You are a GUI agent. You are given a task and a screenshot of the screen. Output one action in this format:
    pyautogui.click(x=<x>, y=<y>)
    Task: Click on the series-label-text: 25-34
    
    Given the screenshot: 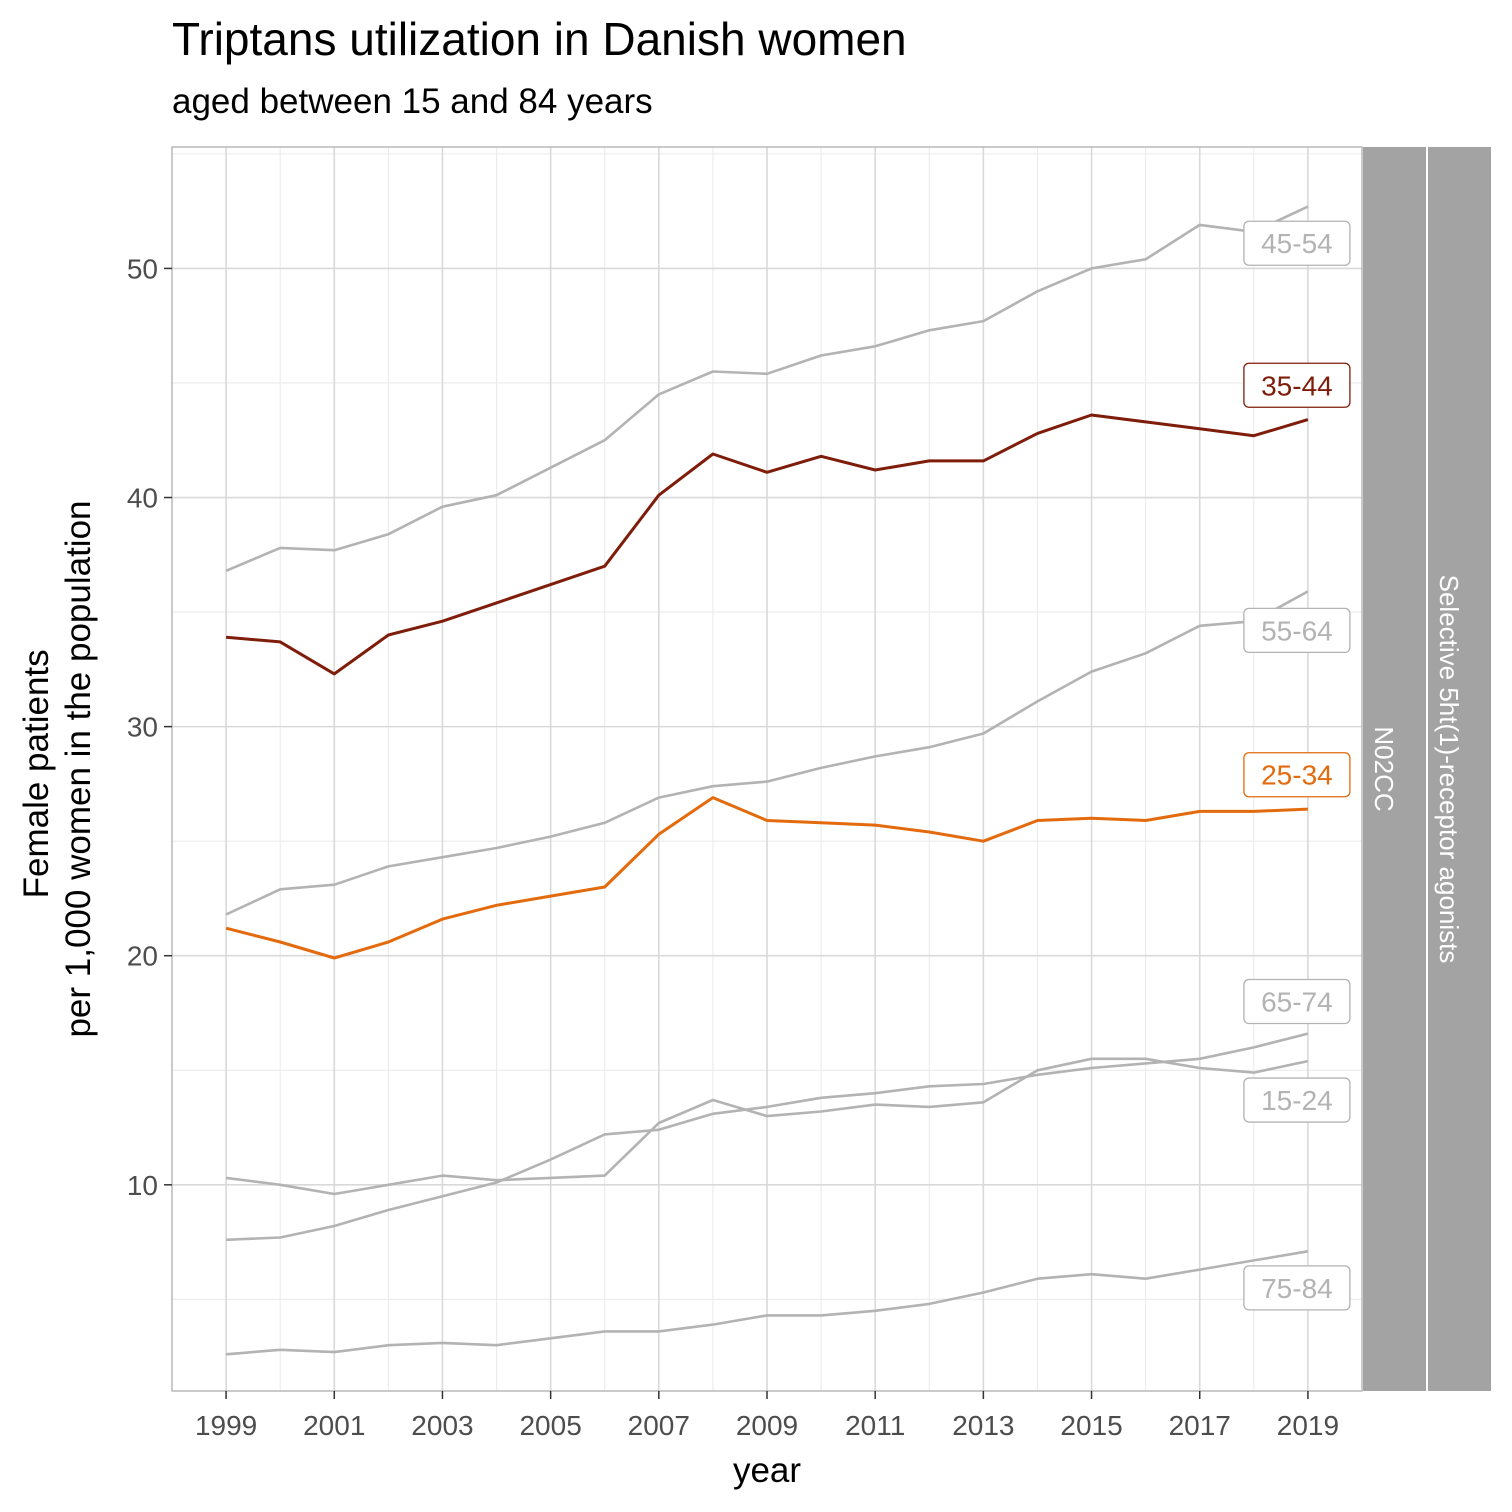 What is the action you would take?
    pyautogui.click(x=1297, y=775)
    